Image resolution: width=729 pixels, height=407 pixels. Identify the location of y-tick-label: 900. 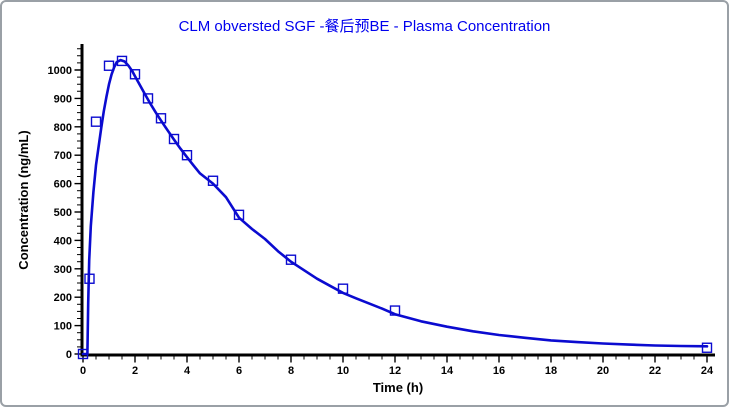
(63, 99).